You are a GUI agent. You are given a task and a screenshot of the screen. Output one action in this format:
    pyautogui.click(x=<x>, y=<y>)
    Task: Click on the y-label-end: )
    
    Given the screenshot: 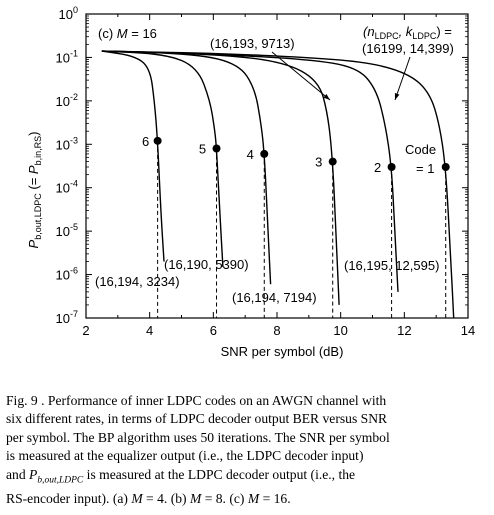 What is the action you would take?
    pyautogui.click(x=33, y=134)
    